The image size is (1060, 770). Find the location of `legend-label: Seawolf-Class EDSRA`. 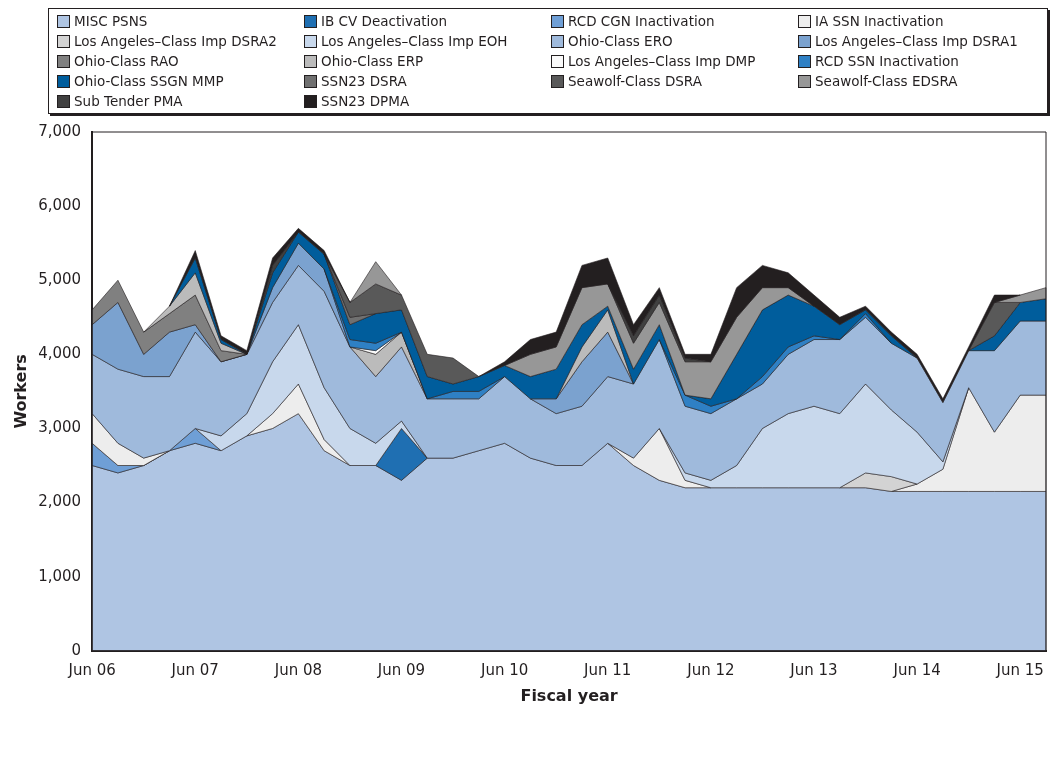

legend-label: Seawolf-Class EDSRA is located at coordinates (886, 81).